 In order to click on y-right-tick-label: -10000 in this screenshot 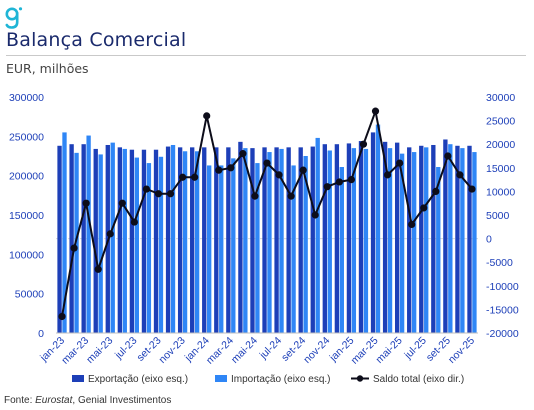, I will do `click(502, 287)`.